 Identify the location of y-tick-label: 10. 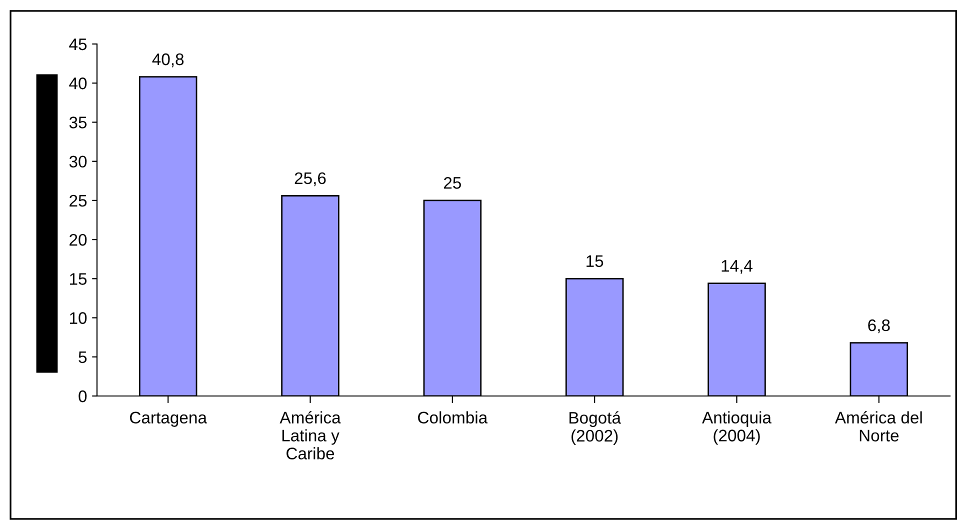
(78, 318).